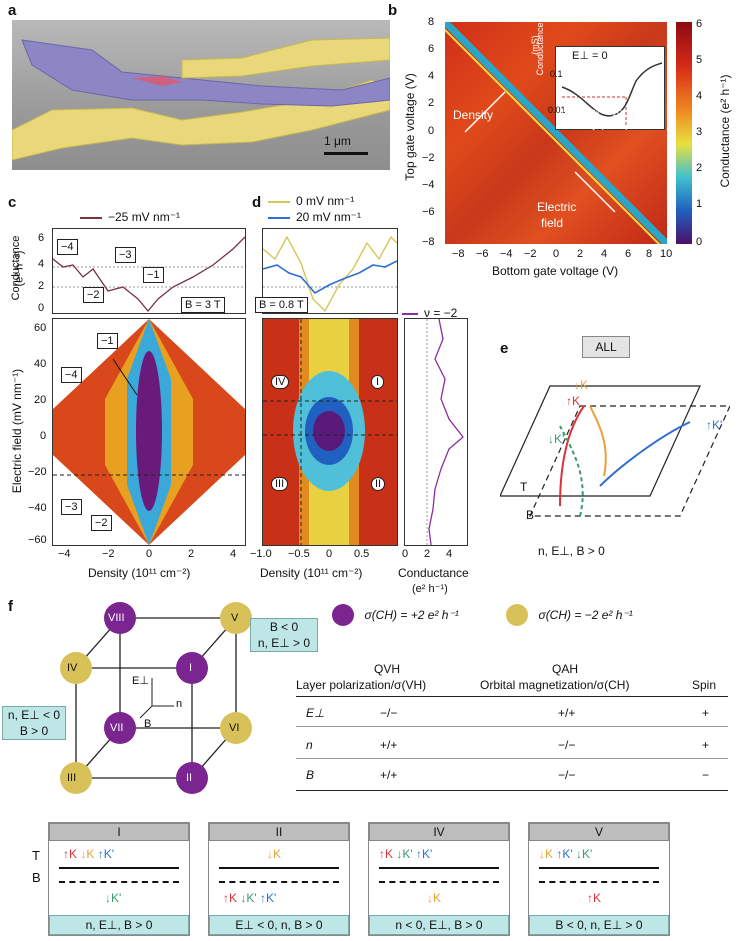 The image size is (737, 941). I want to click on state-II: II ↓K ↑K ↓K' ↑K' E⊥ < 0, n, B > 0, so click(279, 879).